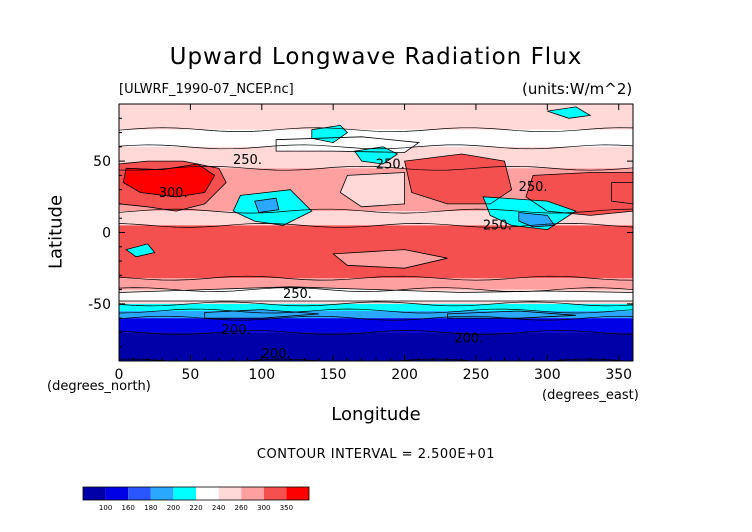  I want to click on x-tick-label: 300, so click(547, 375).